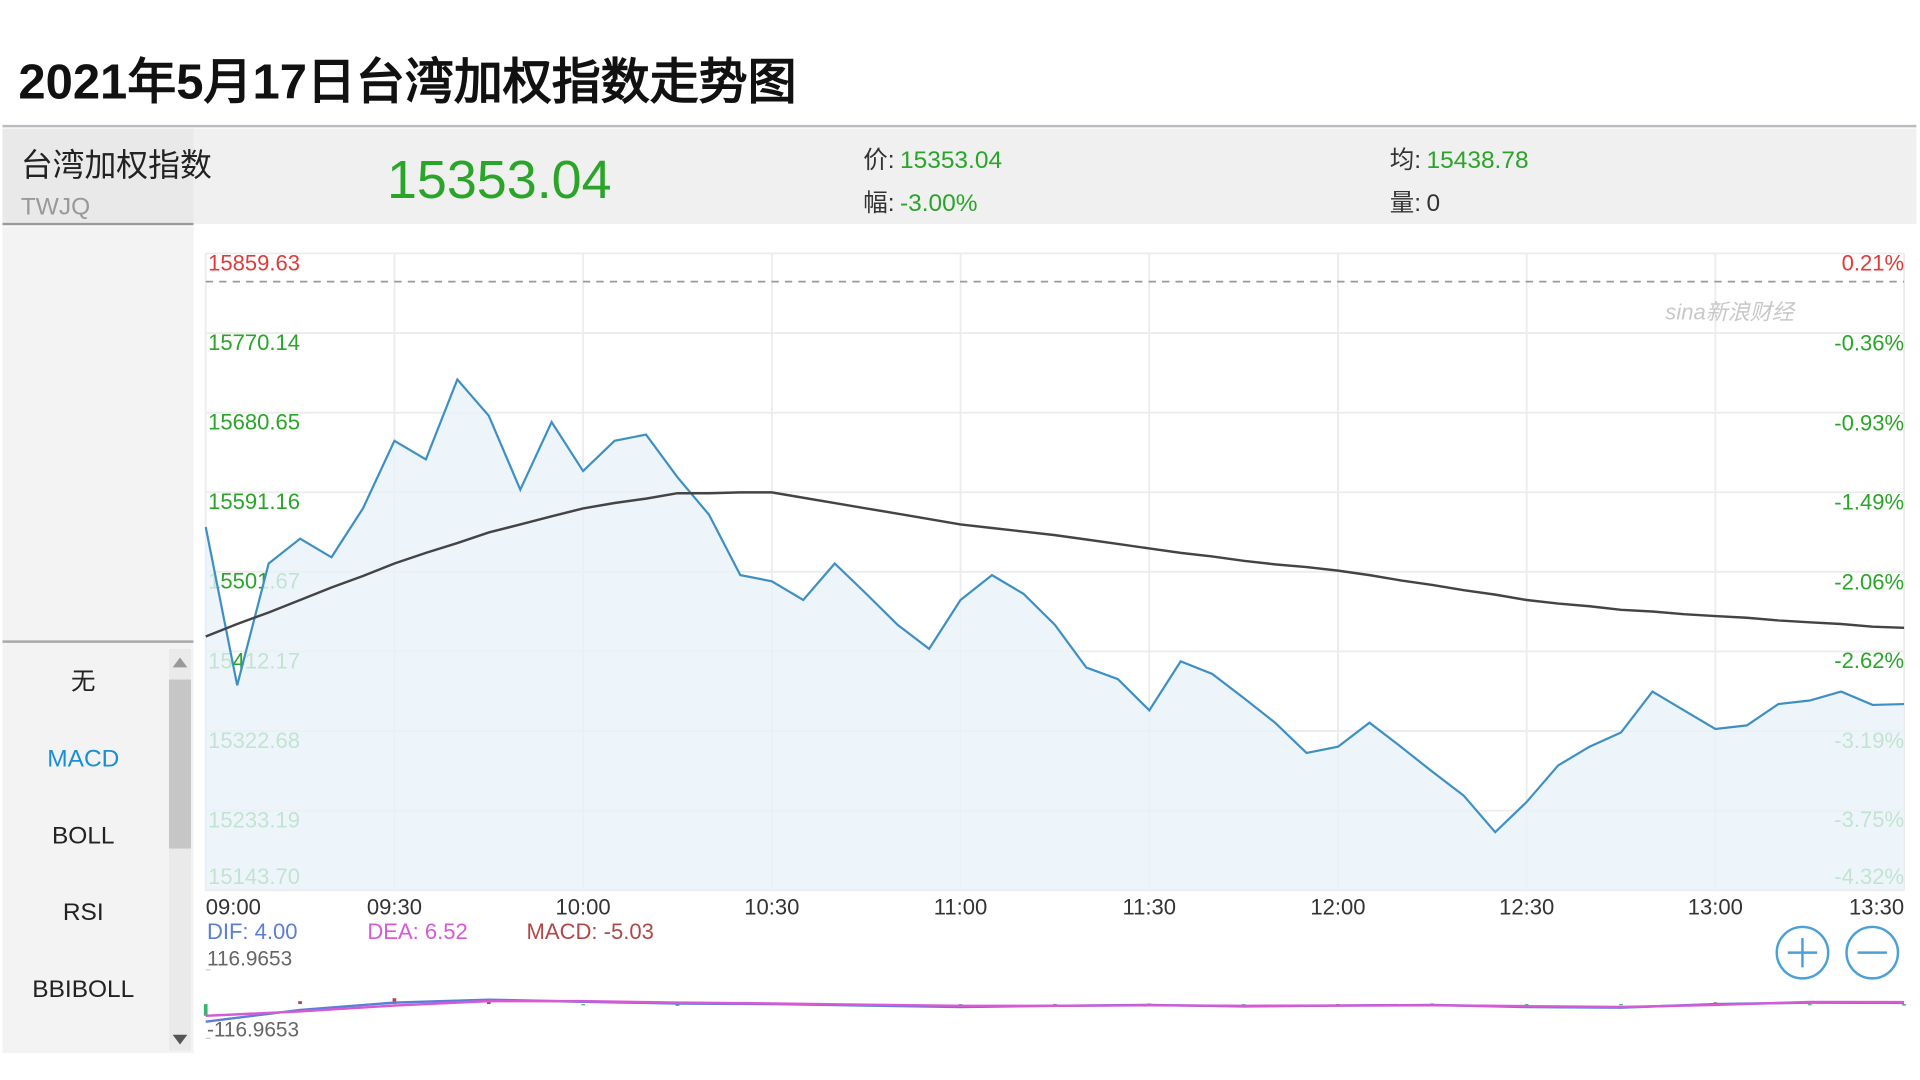 This screenshot has height=1080, width=1920. Describe the element at coordinates (1055, 564) in the screenshot. I see `average-line` at that location.